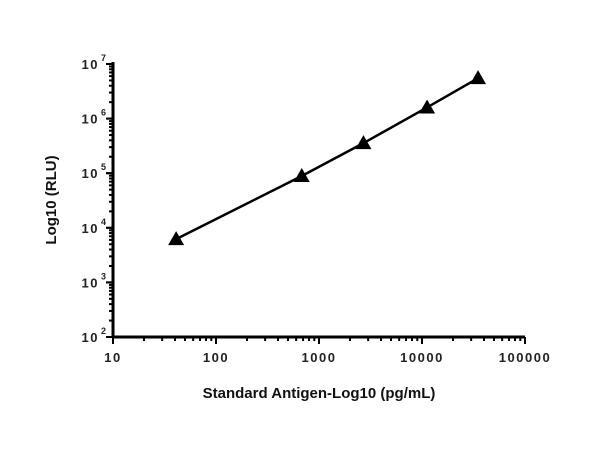  Describe the element at coordinates (216, 357) in the screenshot. I see `x-tick-label: 100` at that location.